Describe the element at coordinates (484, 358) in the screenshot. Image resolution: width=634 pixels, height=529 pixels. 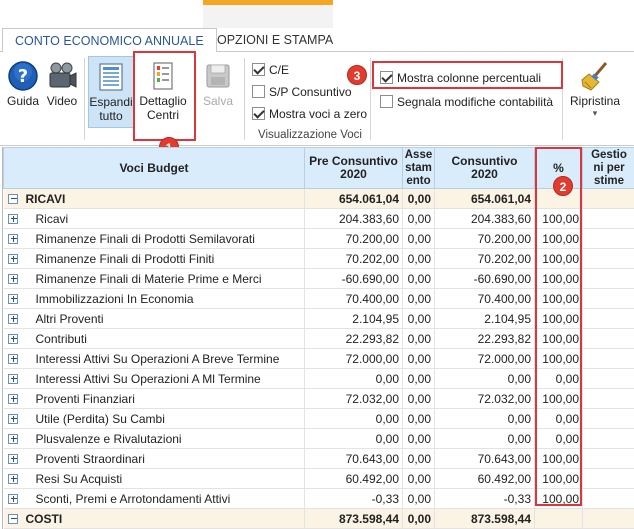
I see `cell-consuntivo: 72.000,00` at that location.